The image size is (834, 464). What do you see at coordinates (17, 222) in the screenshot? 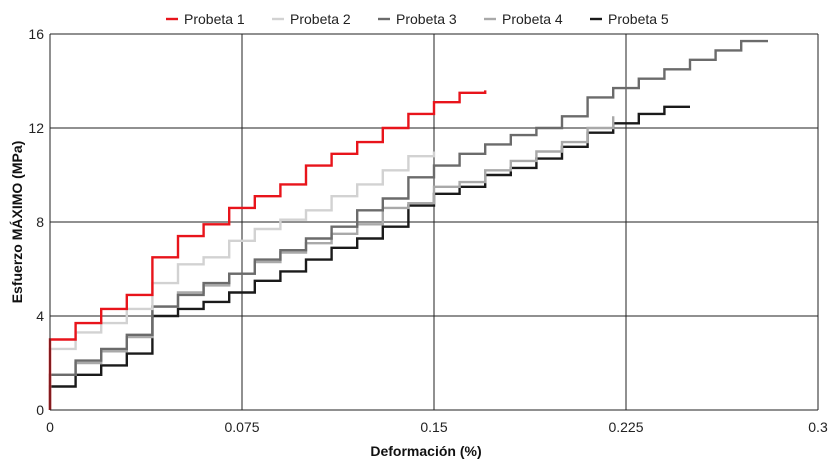
I see `y-axis-title: Esfuerzo MÁXIMO (MPa)` at bounding box center [17, 222].